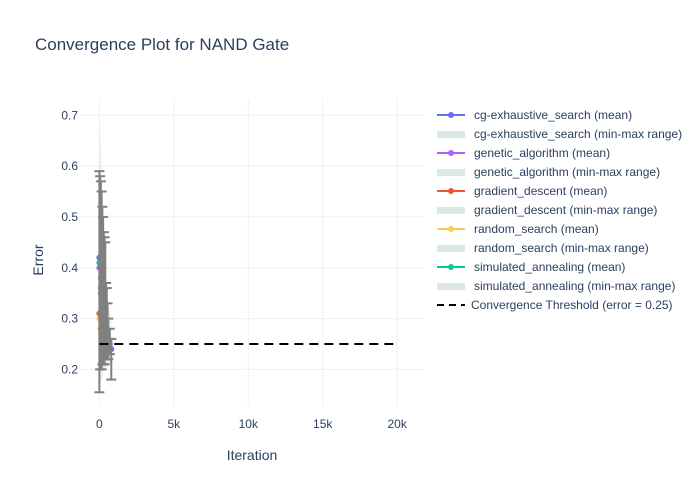 This screenshot has height=500, width=700. I want to click on legend-label: gradient_descent (mean), so click(540, 191).